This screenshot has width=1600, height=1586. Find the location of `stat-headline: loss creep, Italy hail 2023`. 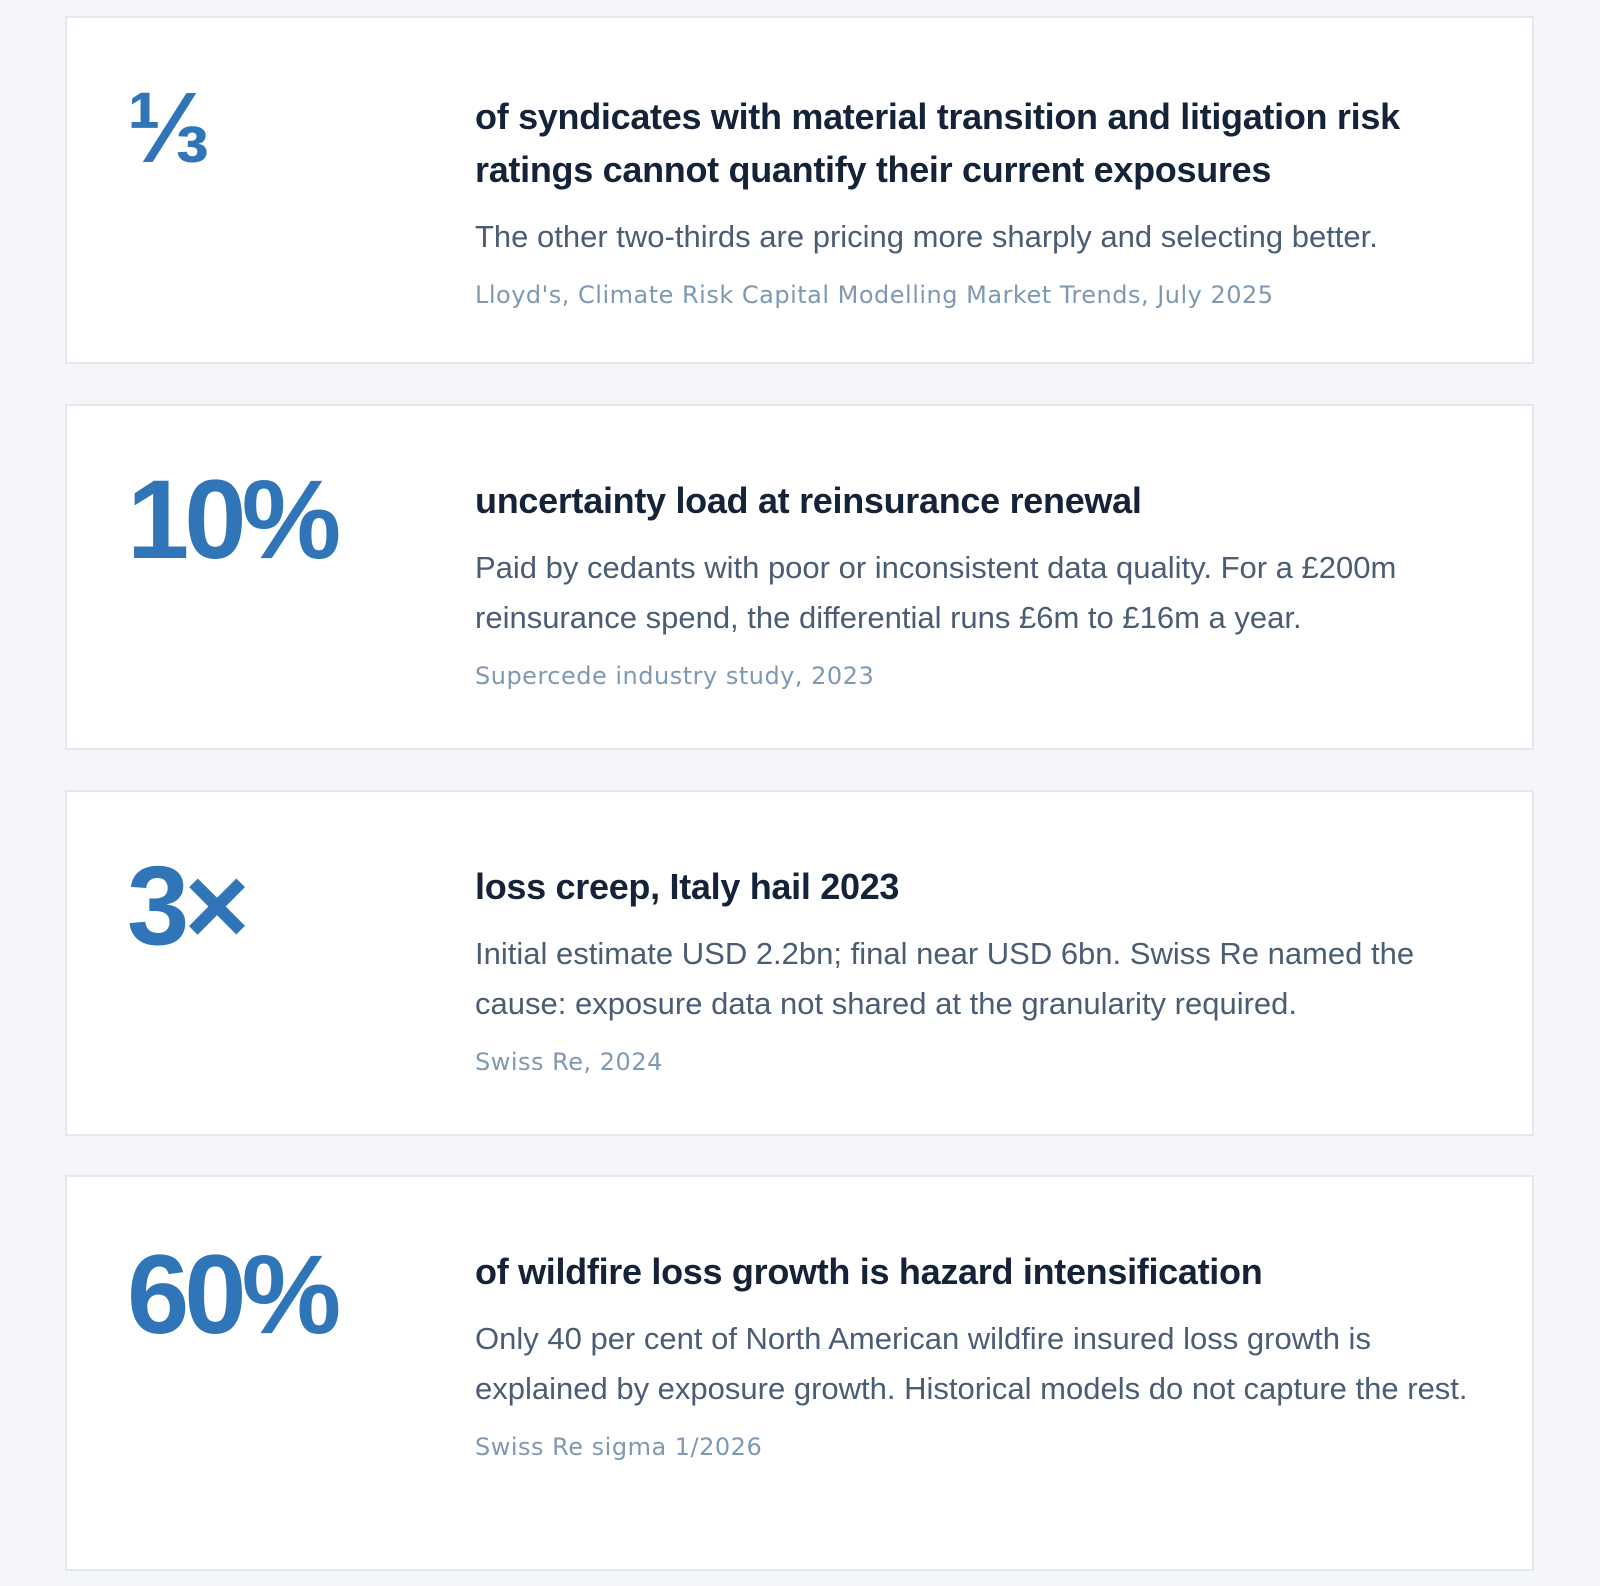

stat-headline: loss creep, Italy hail 2023 is located at coordinates (687, 886).